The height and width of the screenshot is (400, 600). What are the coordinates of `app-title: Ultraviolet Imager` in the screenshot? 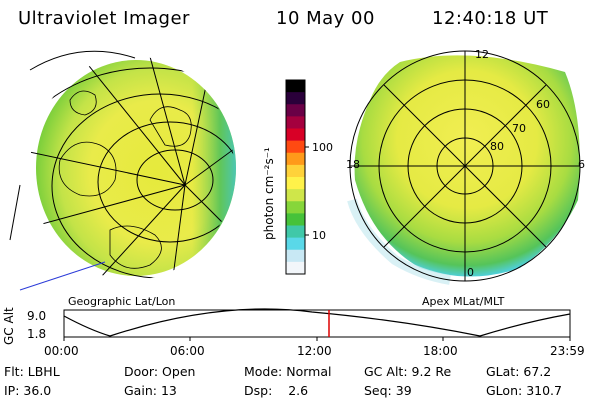 It's located at (104, 18).